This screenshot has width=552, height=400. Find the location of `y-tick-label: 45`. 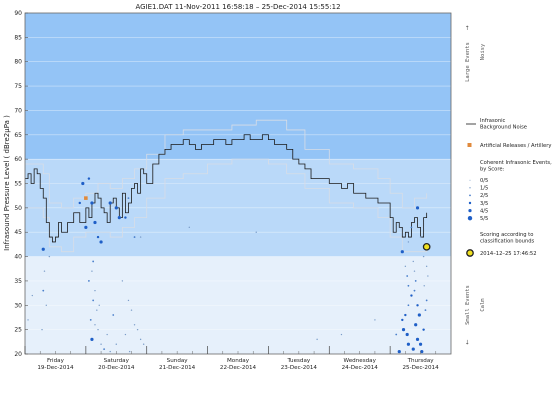

y-tick-label: 45 is located at coordinates (18, 232).